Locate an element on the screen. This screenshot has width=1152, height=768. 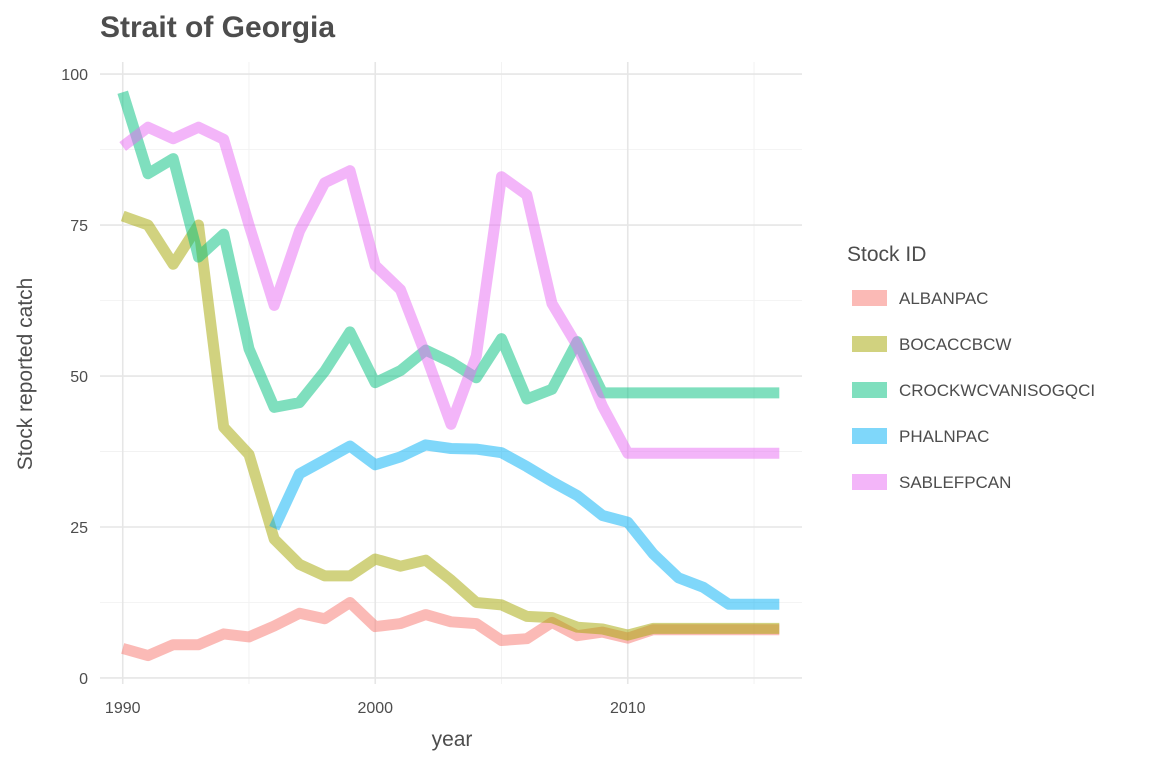
x-tick-label: 2010 is located at coordinates (628, 708).